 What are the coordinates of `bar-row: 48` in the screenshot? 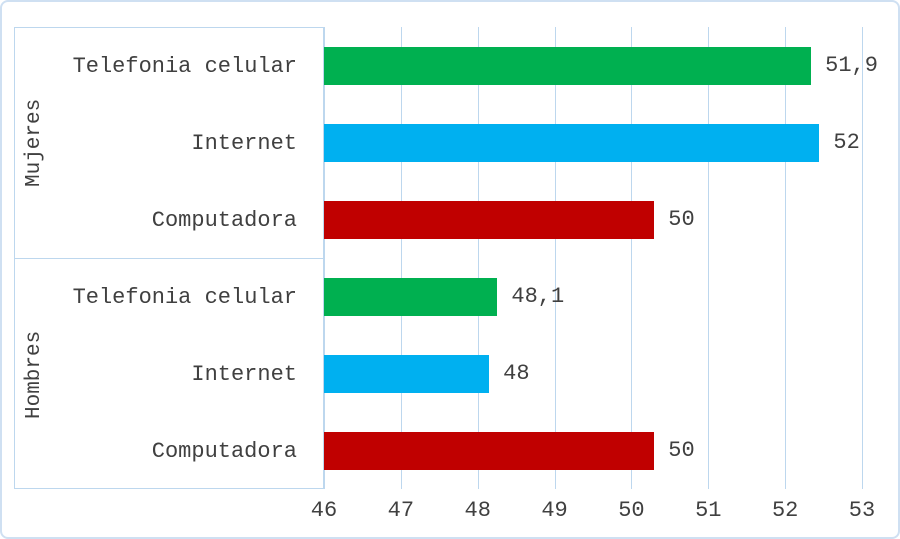 It's located at (611, 373).